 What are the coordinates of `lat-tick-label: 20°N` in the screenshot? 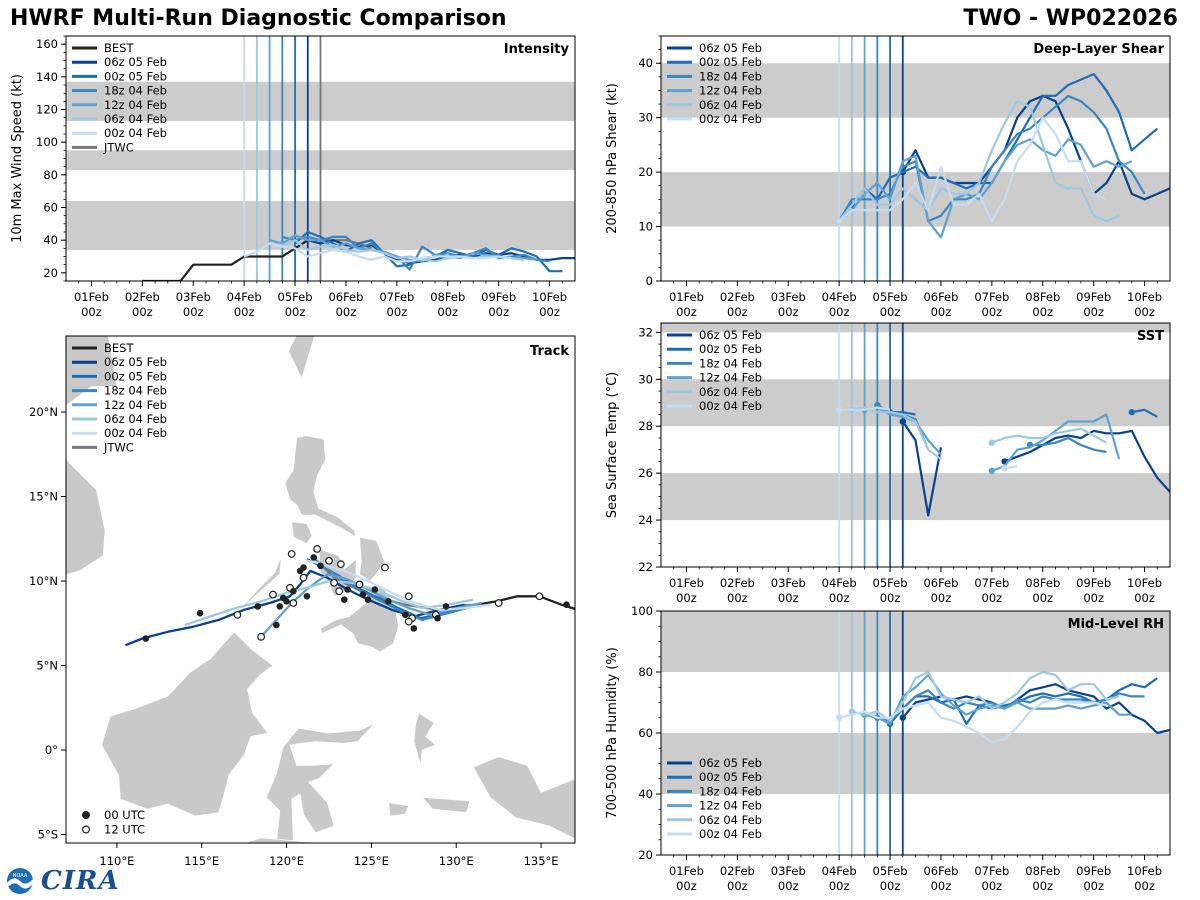 It's located at (43, 412).